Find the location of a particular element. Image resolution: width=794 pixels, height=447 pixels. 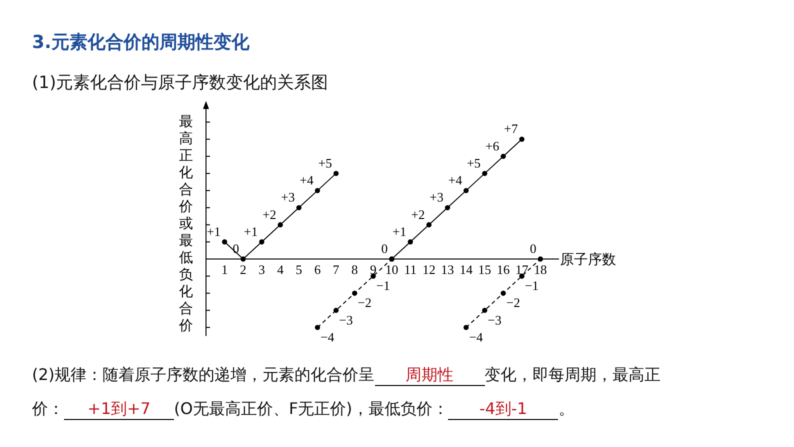

x-tick-label: 12 is located at coordinates (429, 269).